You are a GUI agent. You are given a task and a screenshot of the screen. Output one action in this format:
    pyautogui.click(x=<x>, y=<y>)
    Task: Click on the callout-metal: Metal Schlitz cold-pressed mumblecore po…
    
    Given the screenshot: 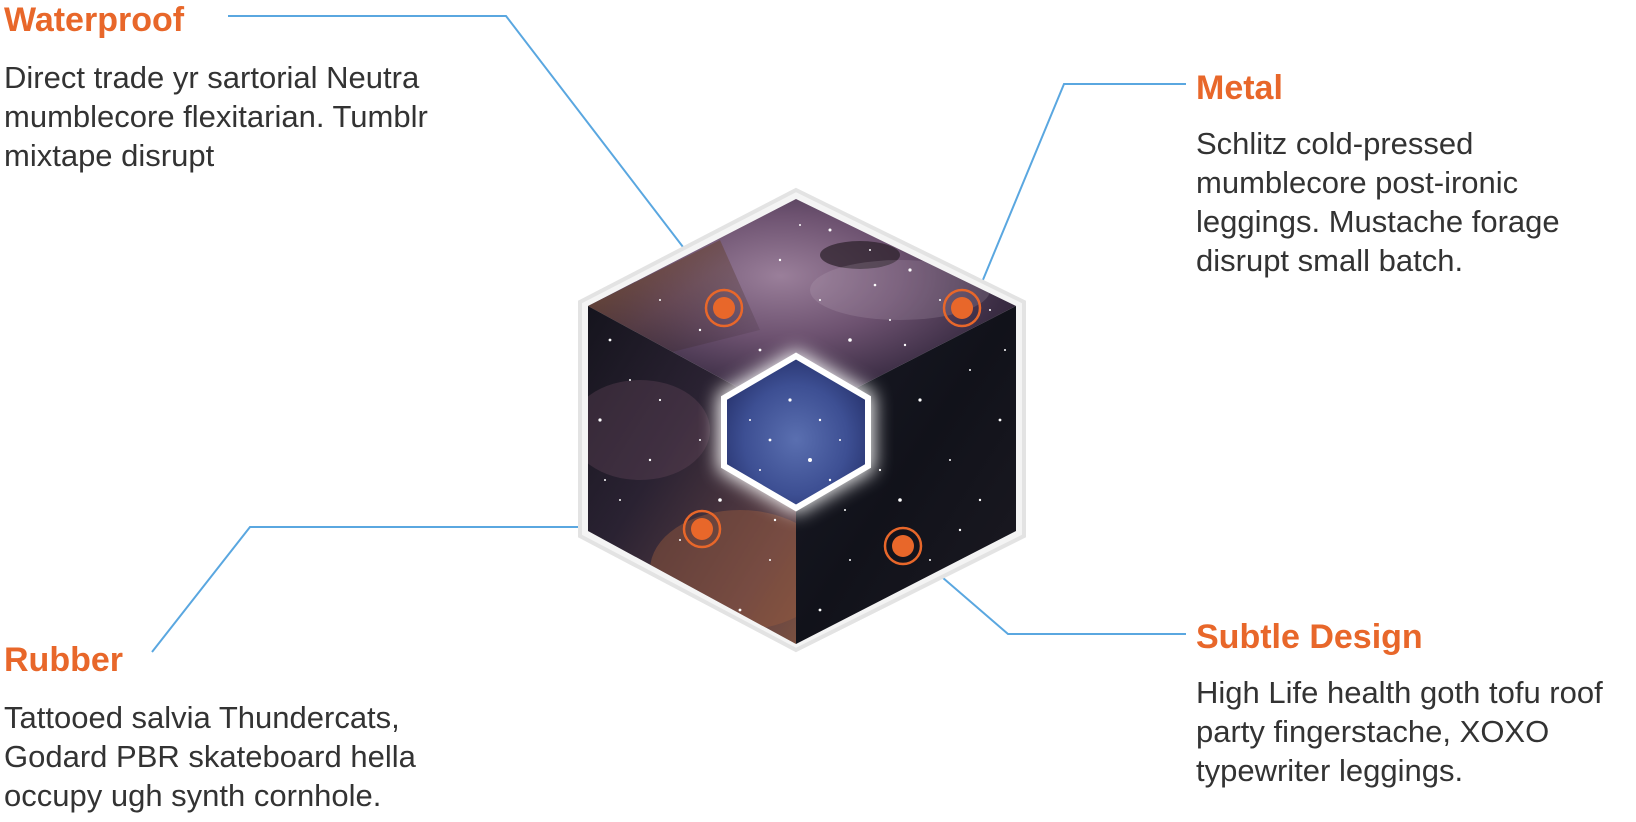 What is the action you would take?
    pyautogui.click(x=1414, y=174)
    